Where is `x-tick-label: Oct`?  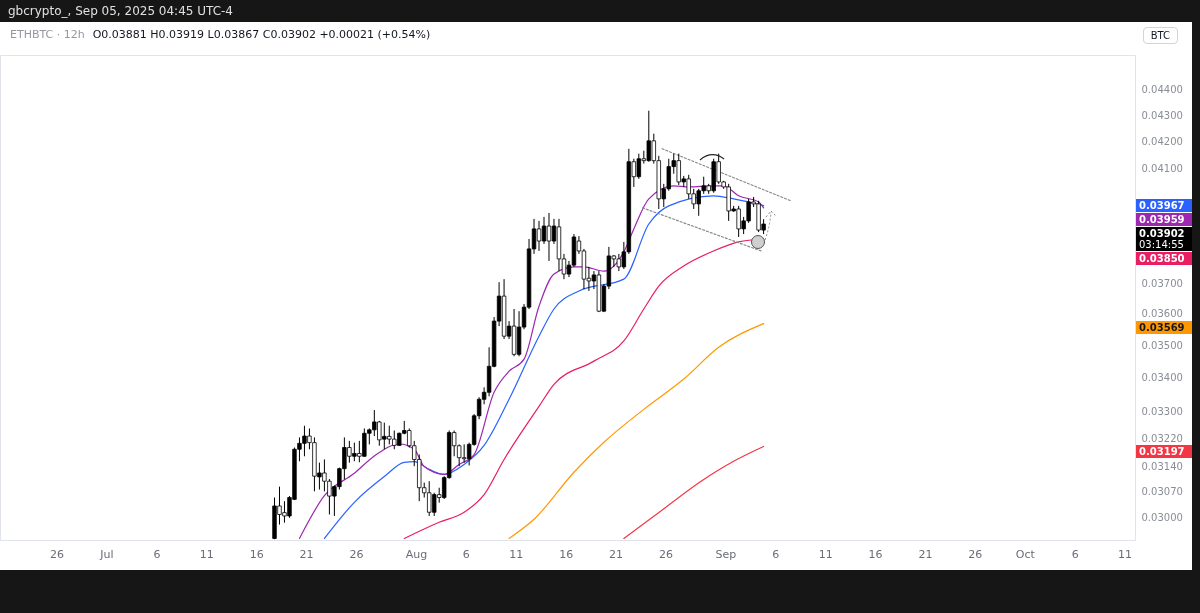
x-tick-label: Oct is located at coordinates (1025, 554).